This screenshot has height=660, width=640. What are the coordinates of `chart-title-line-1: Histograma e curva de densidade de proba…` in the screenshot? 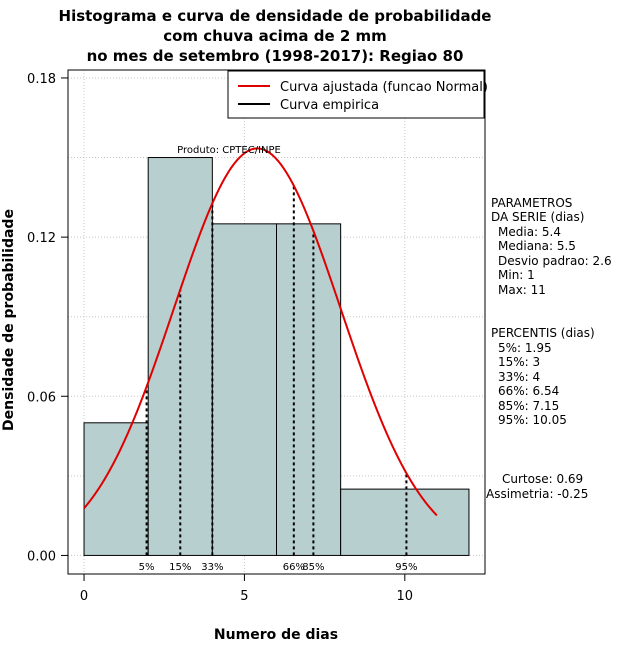 It's located at (275, 16).